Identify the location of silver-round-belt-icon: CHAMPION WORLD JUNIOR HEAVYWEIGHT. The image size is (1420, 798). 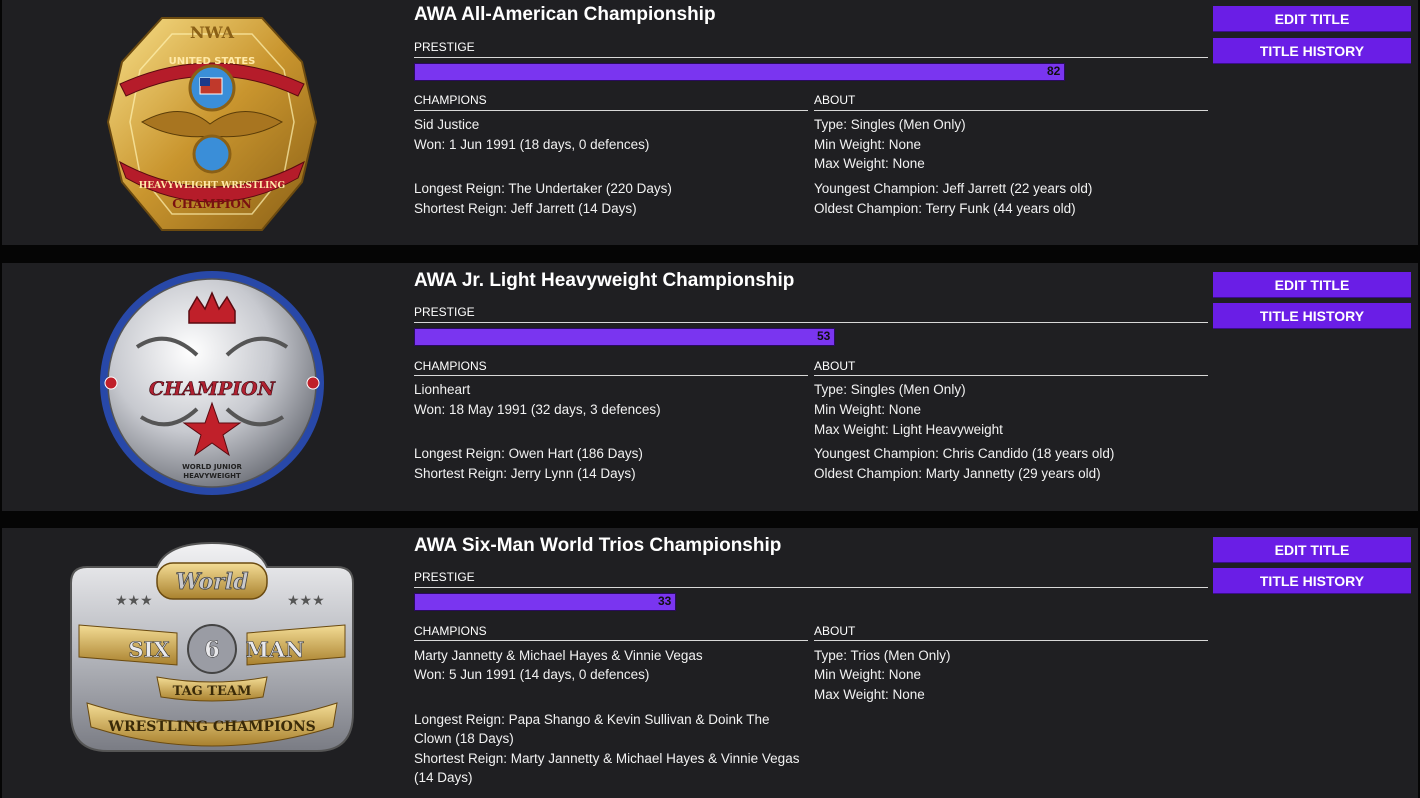
(212, 383).